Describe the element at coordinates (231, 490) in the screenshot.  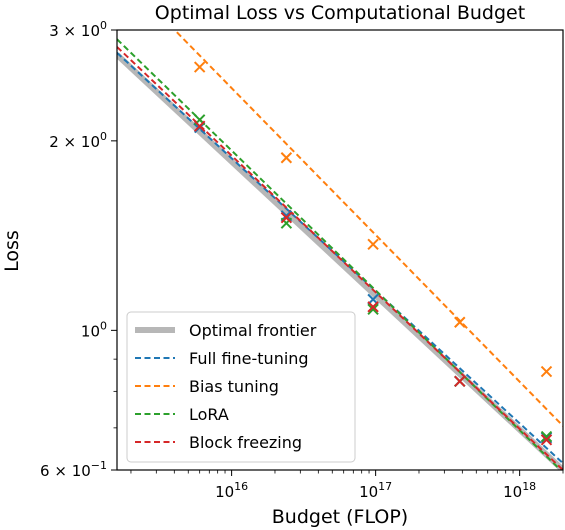
I see `x-tick-label: 1016` at that location.